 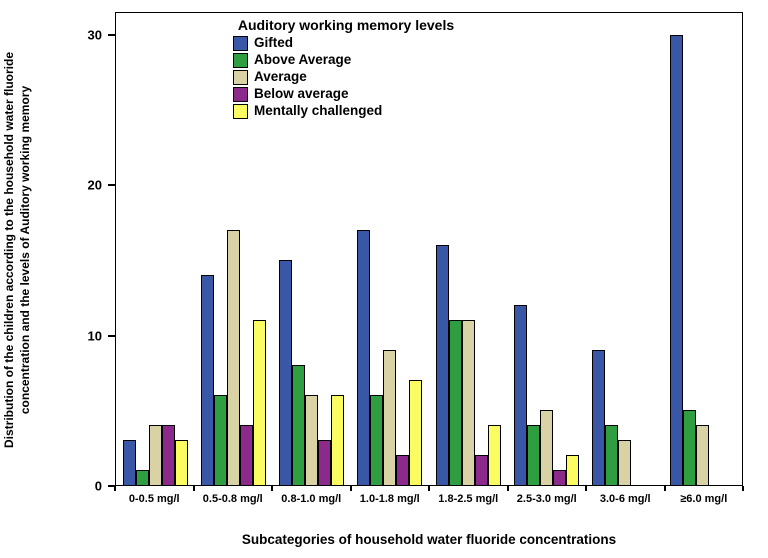 What do you see at coordinates (346, 25) in the screenshot?
I see `legend-title: Auditory working memory levels` at bounding box center [346, 25].